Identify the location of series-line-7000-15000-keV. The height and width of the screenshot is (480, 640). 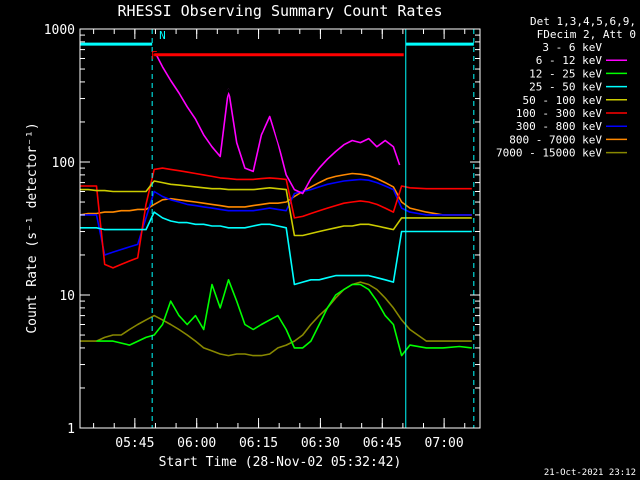
(276, 319).